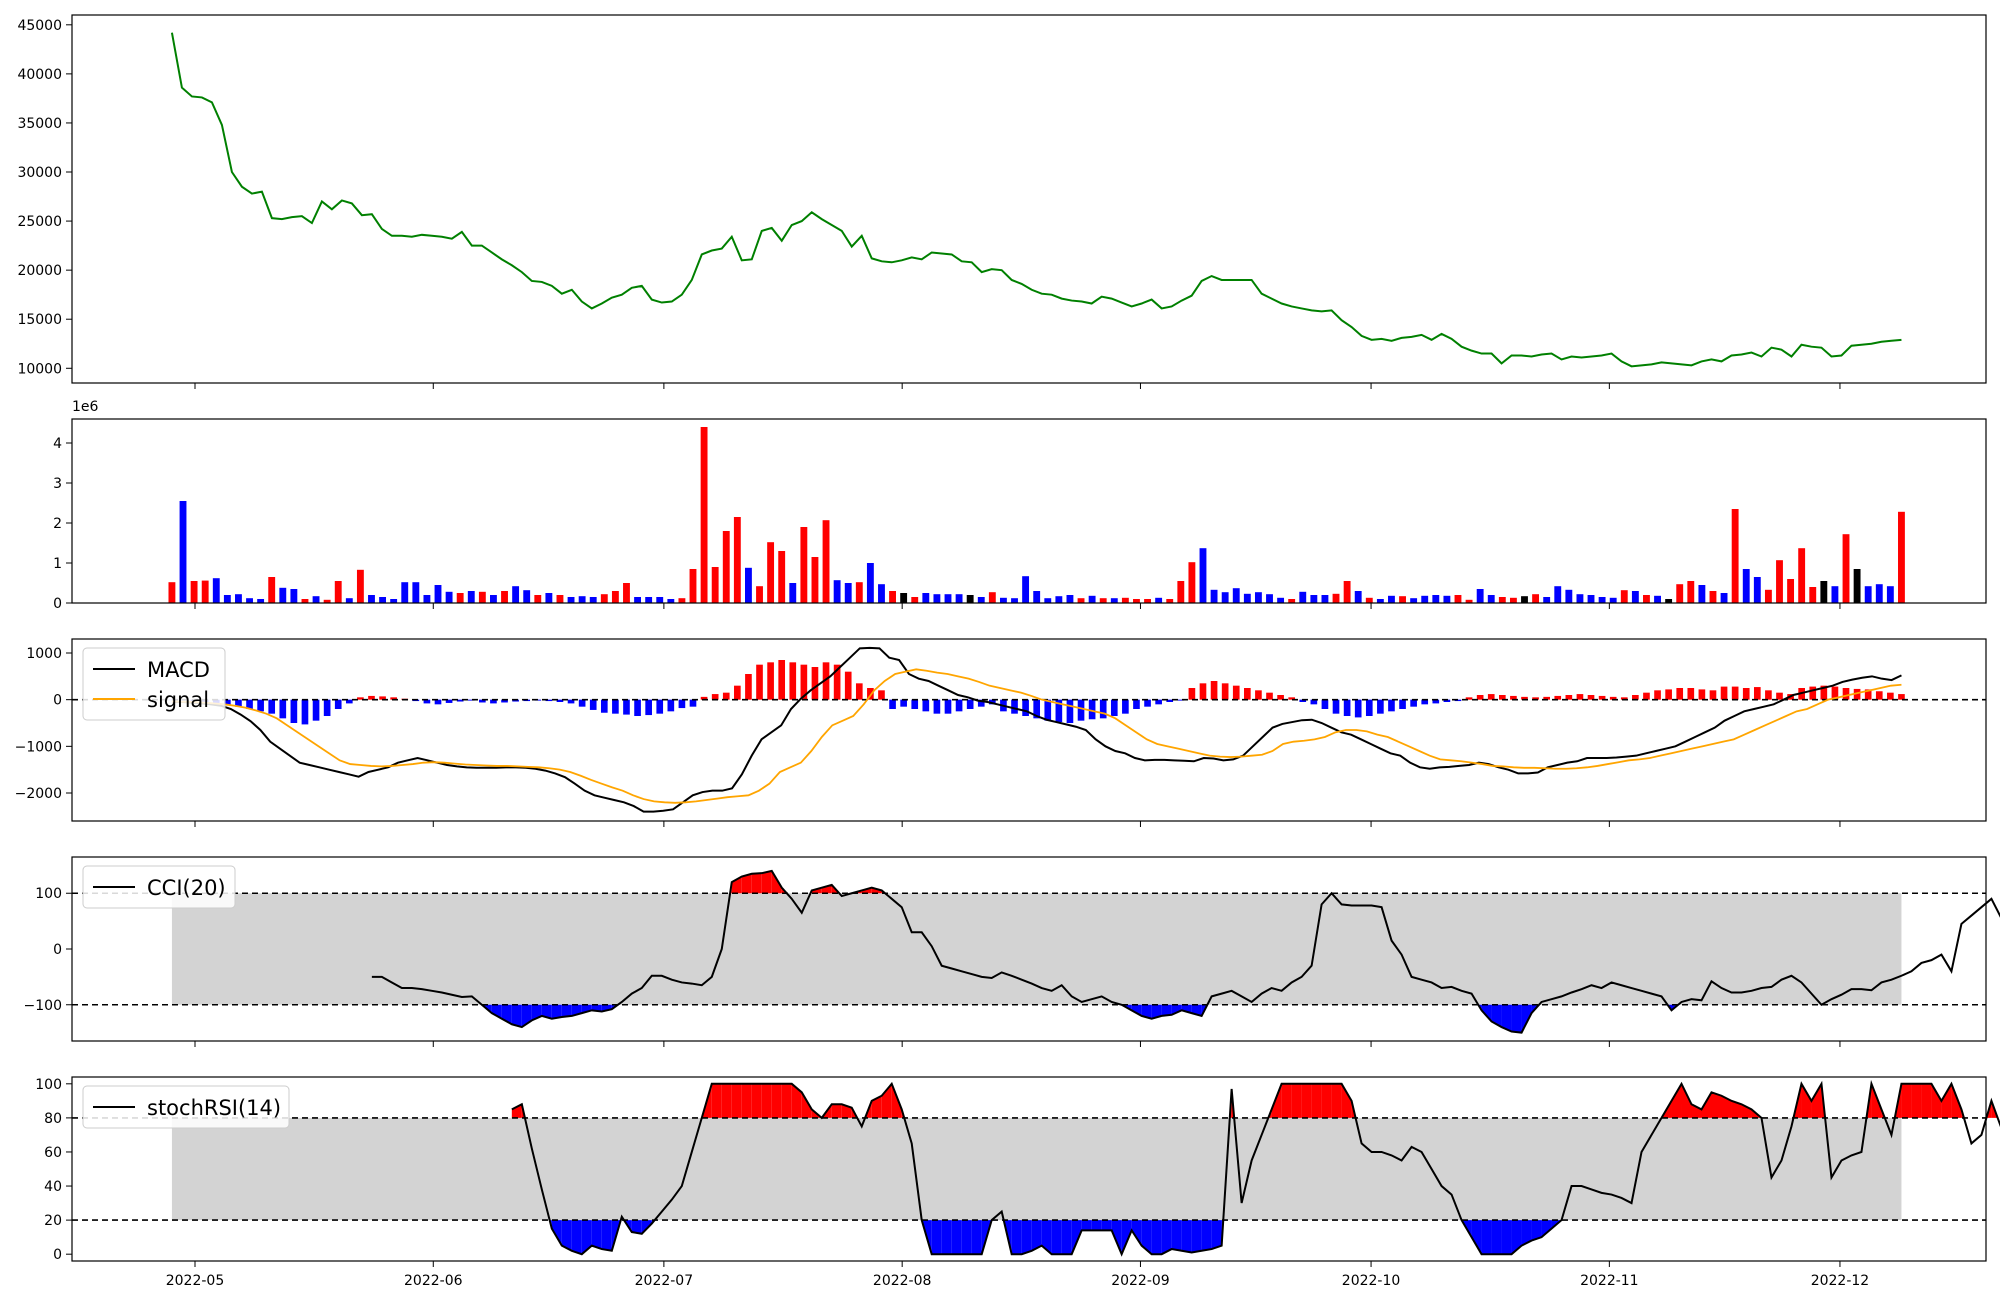 The image size is (2000, 1300). What do you see at coordinates (433, 1281) in the screenshot?
I see `x-tick-label: 2022-06` at bounding box center [433, 1281].